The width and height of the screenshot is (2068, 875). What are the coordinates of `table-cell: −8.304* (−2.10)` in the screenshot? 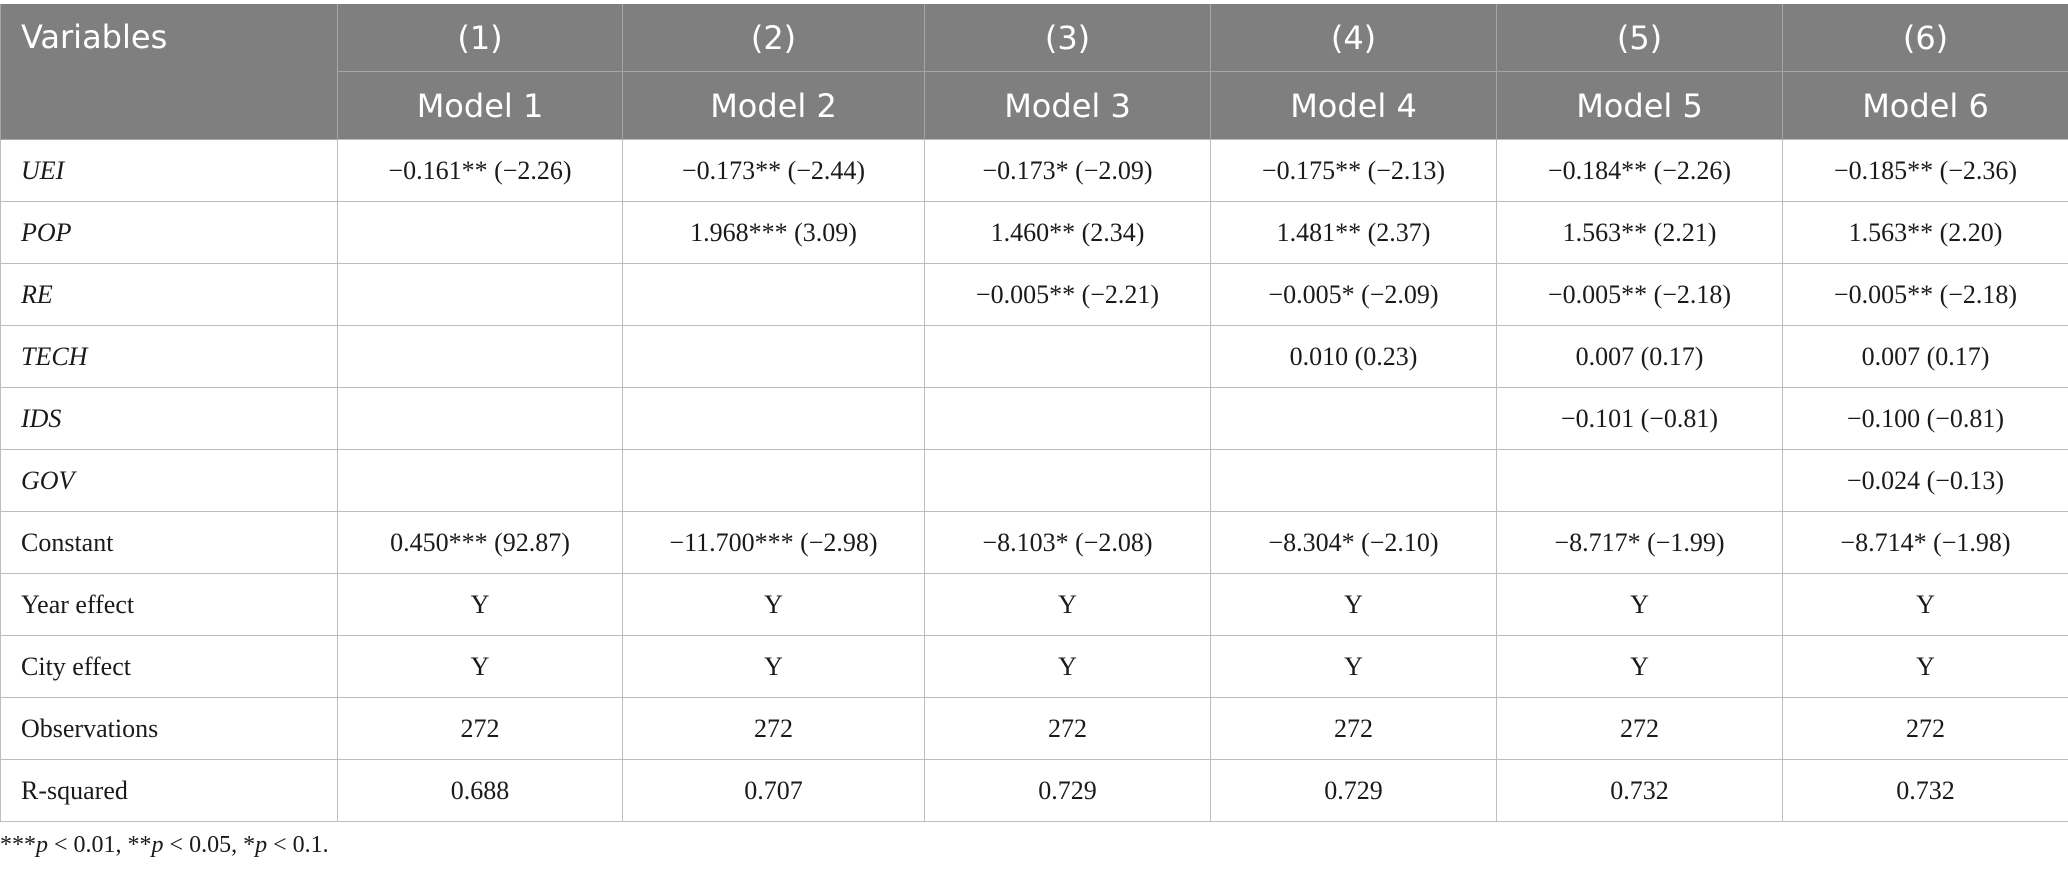 It's located at (1353, 542).